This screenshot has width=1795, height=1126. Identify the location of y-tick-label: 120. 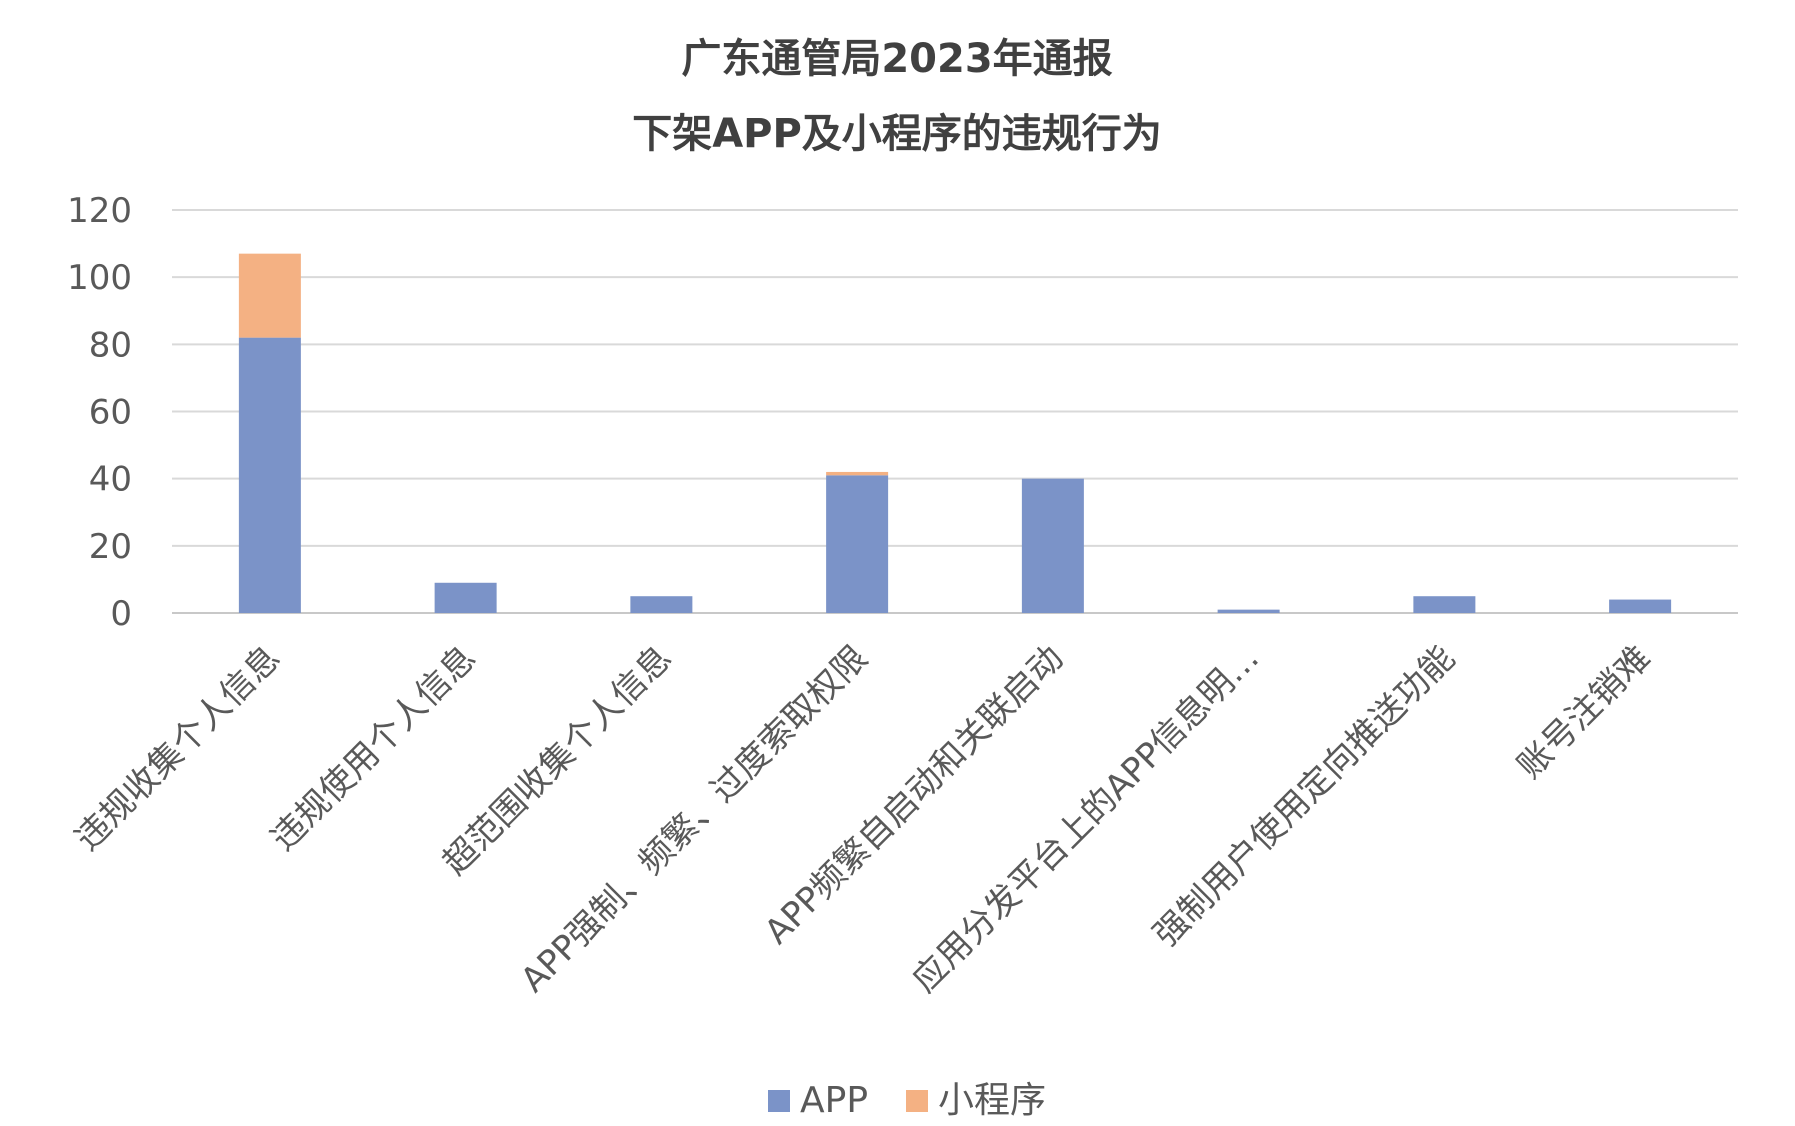
(99, 211).